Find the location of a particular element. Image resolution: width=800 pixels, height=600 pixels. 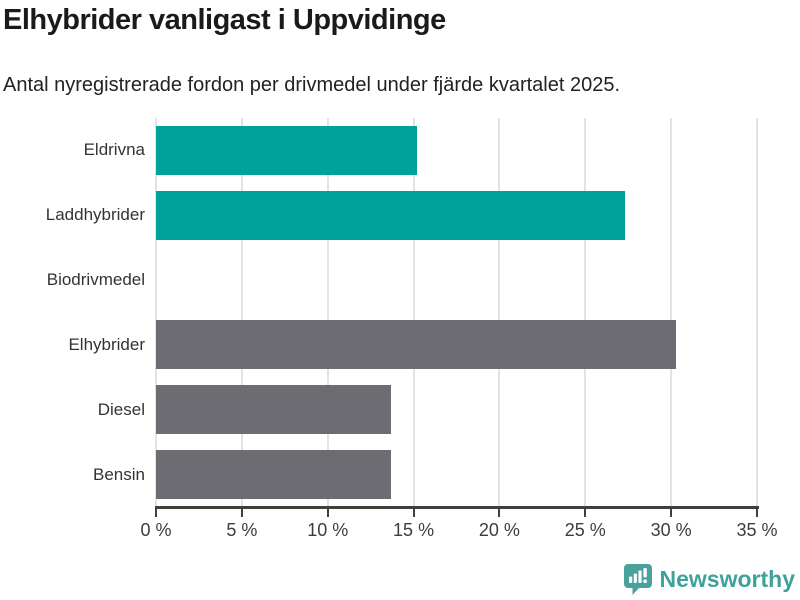

brand-name: Newsworthy is located at coordinates (727, 579).